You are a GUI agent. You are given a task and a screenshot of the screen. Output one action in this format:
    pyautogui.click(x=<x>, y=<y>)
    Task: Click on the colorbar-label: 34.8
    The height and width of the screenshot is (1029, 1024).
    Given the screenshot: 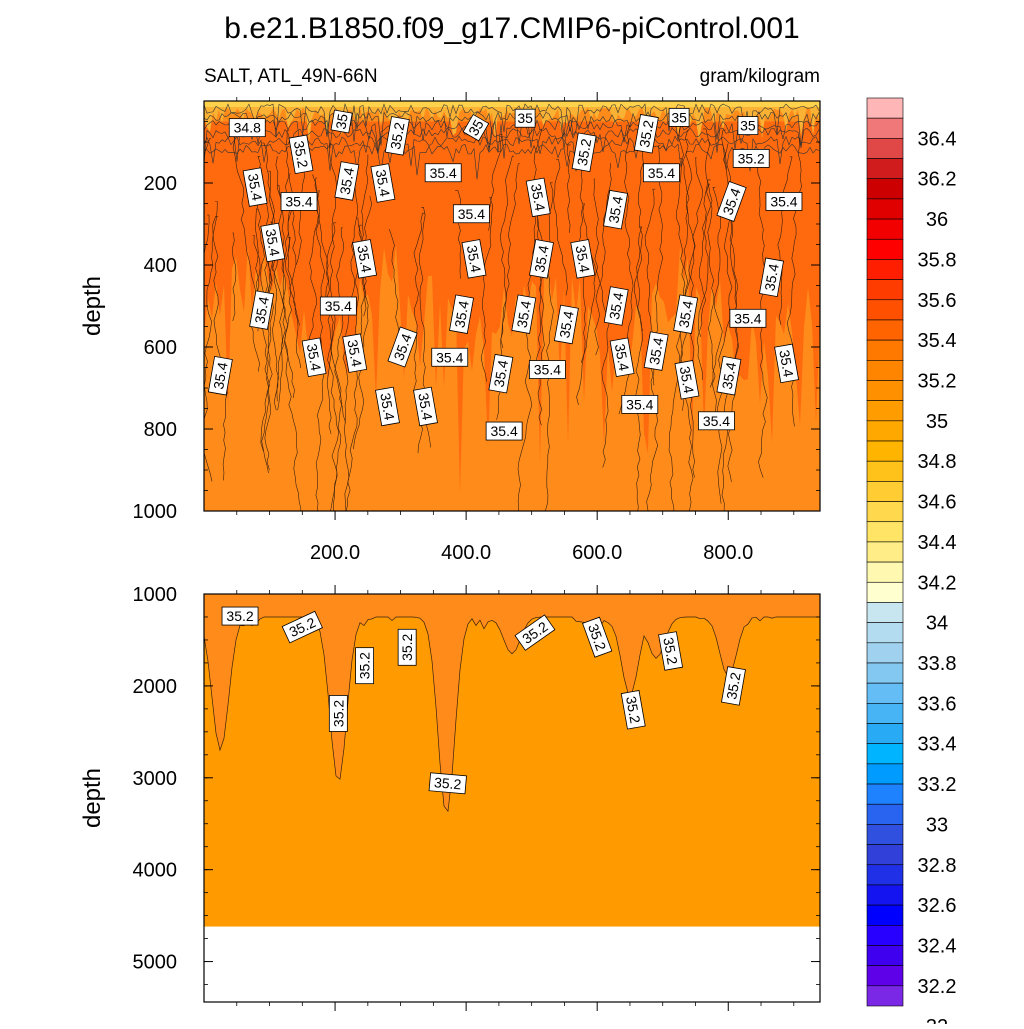 What is the action you would take?
    pyautogui.click(x=937, y=462)
    